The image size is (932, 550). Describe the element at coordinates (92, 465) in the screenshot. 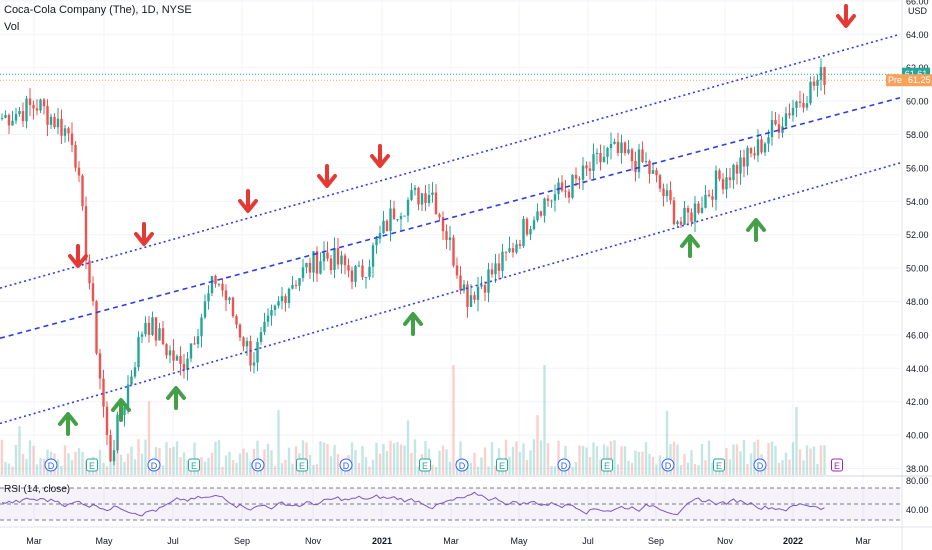

I see `earnings-badge: E` at that location.